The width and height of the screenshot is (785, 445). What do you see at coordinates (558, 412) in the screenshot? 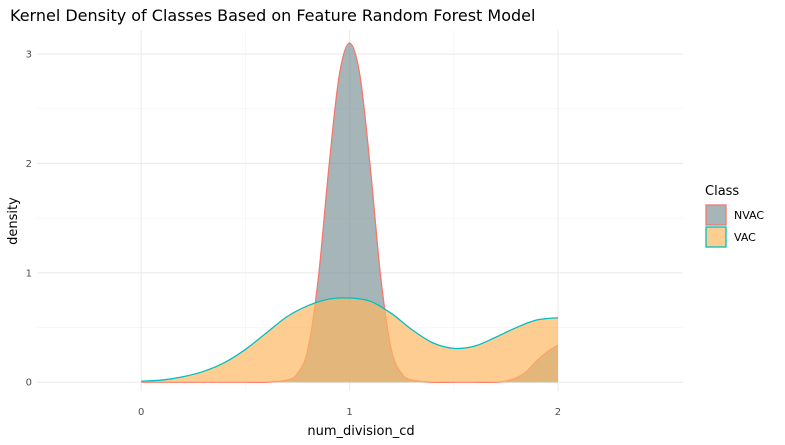
I see `x-tick-label: 2` at bounding box center [558, 412].